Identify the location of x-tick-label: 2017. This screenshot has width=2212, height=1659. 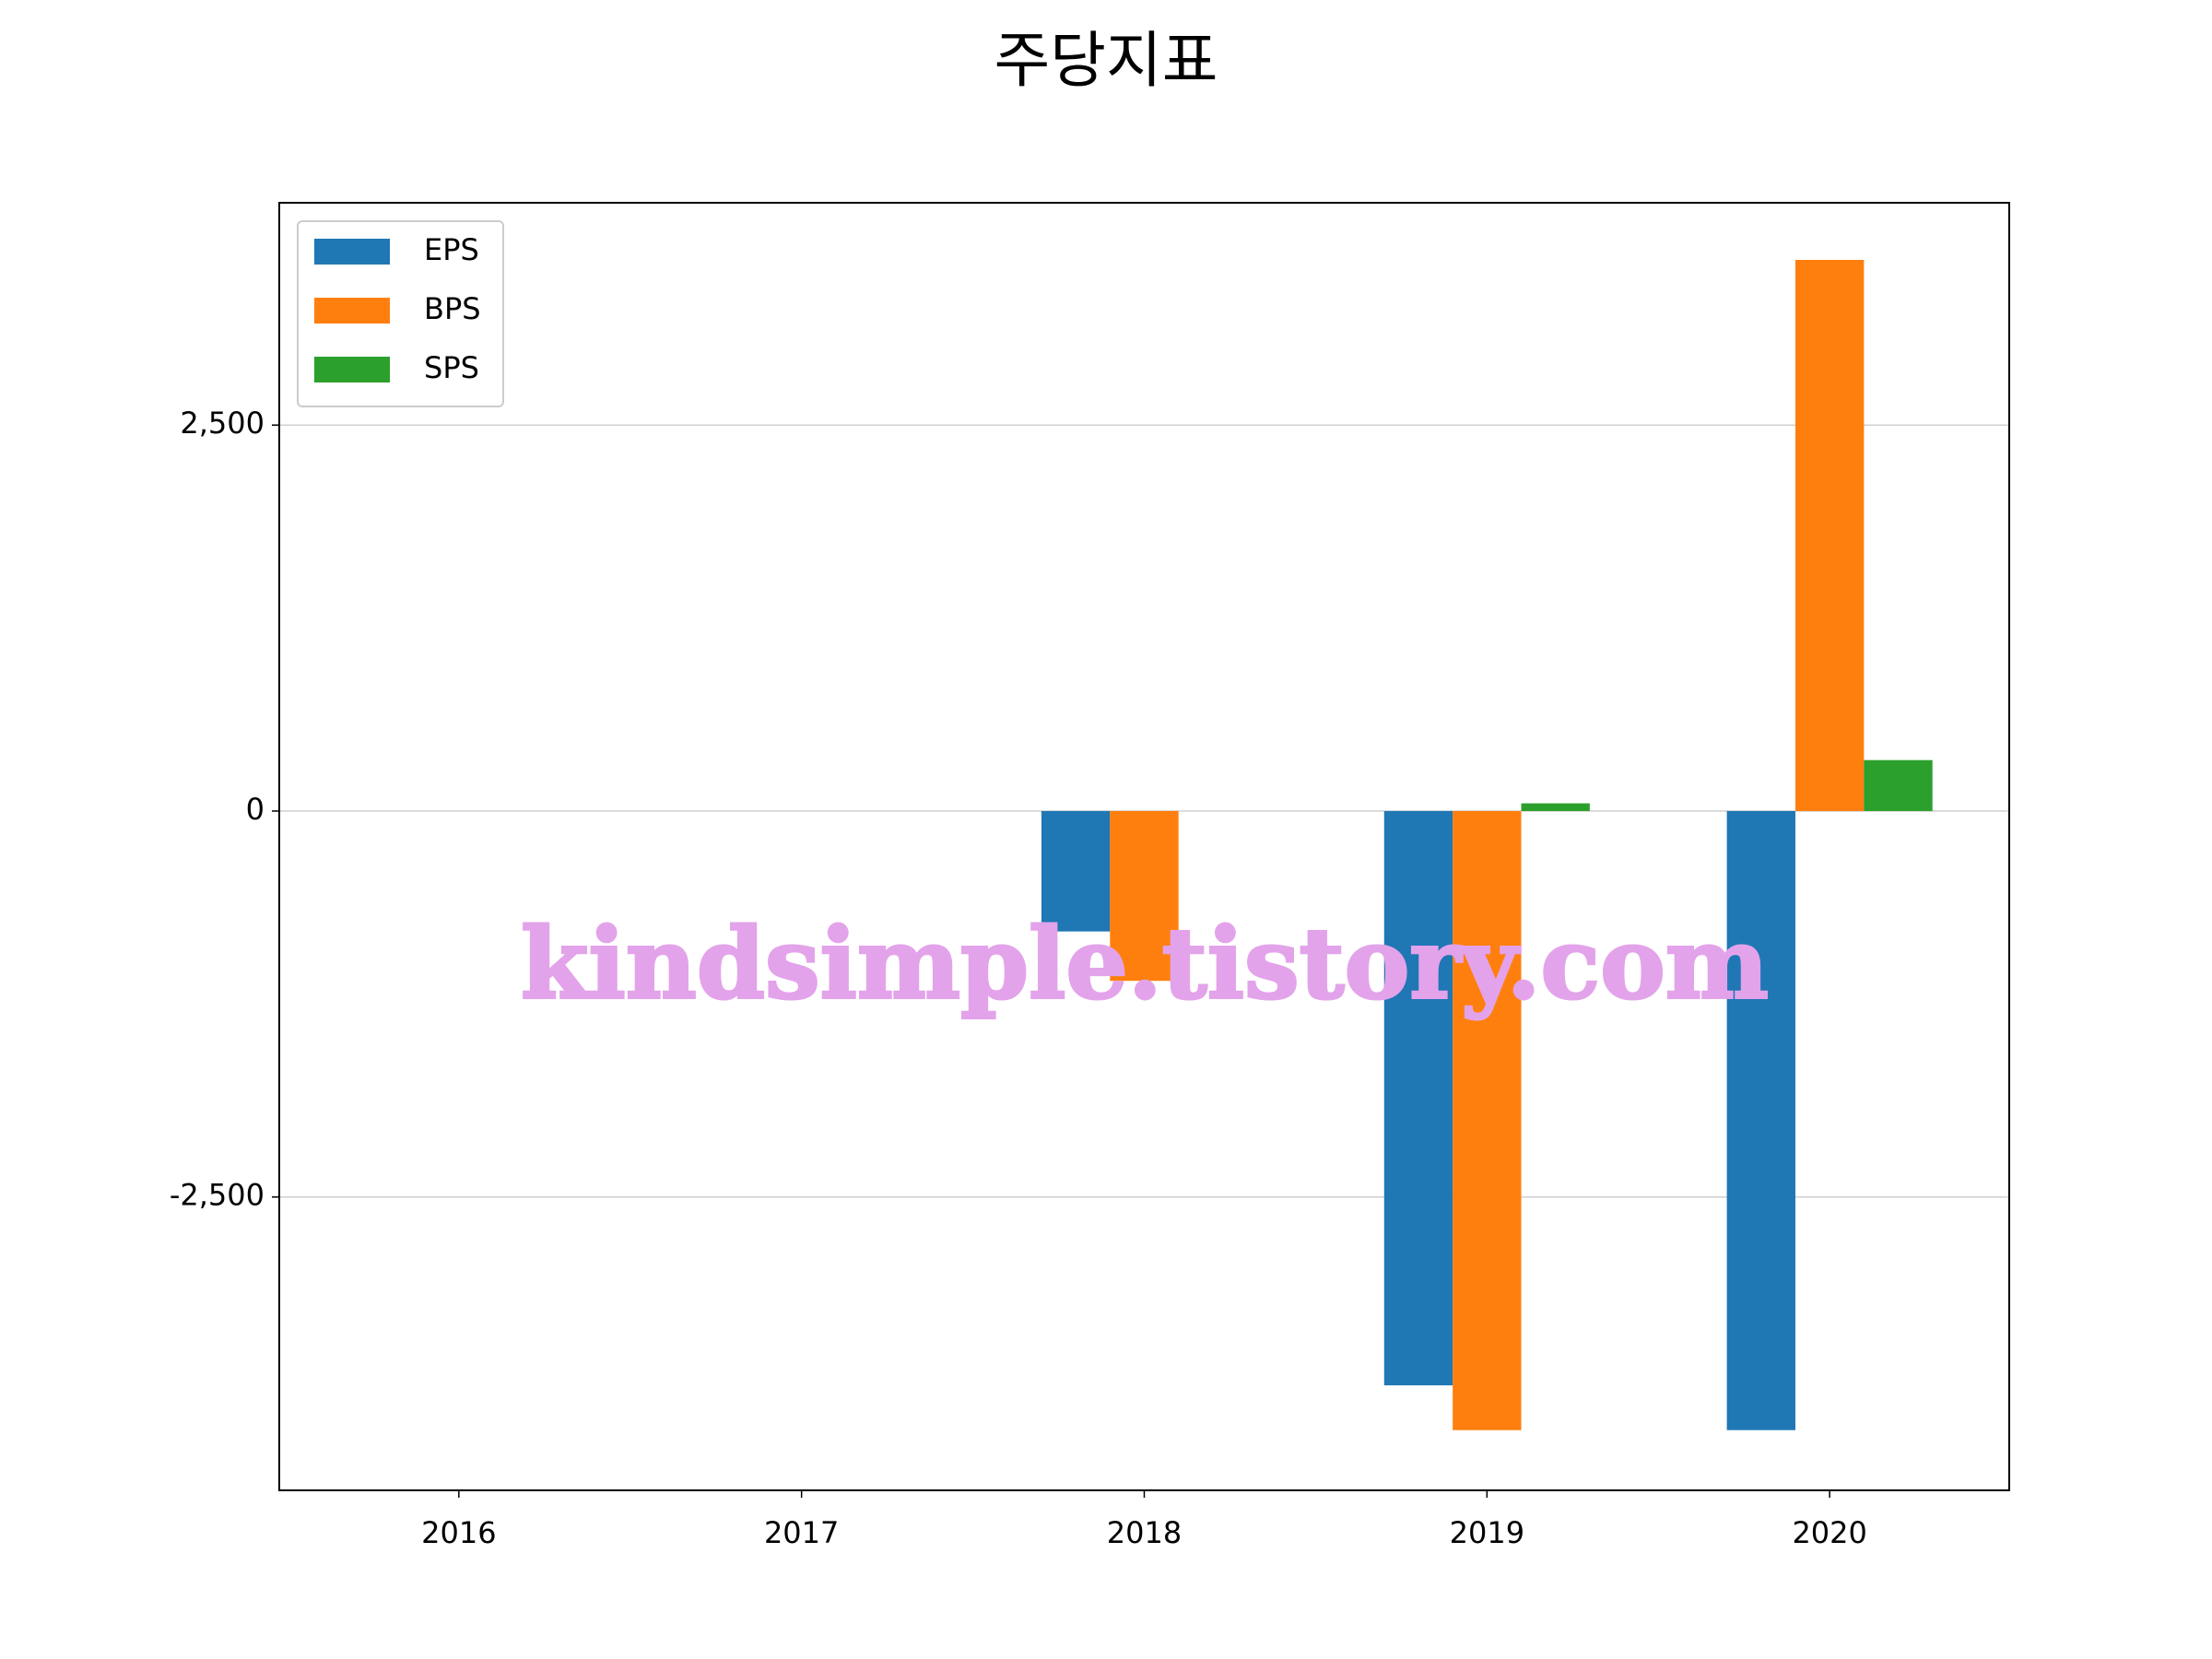
(801, 1532).